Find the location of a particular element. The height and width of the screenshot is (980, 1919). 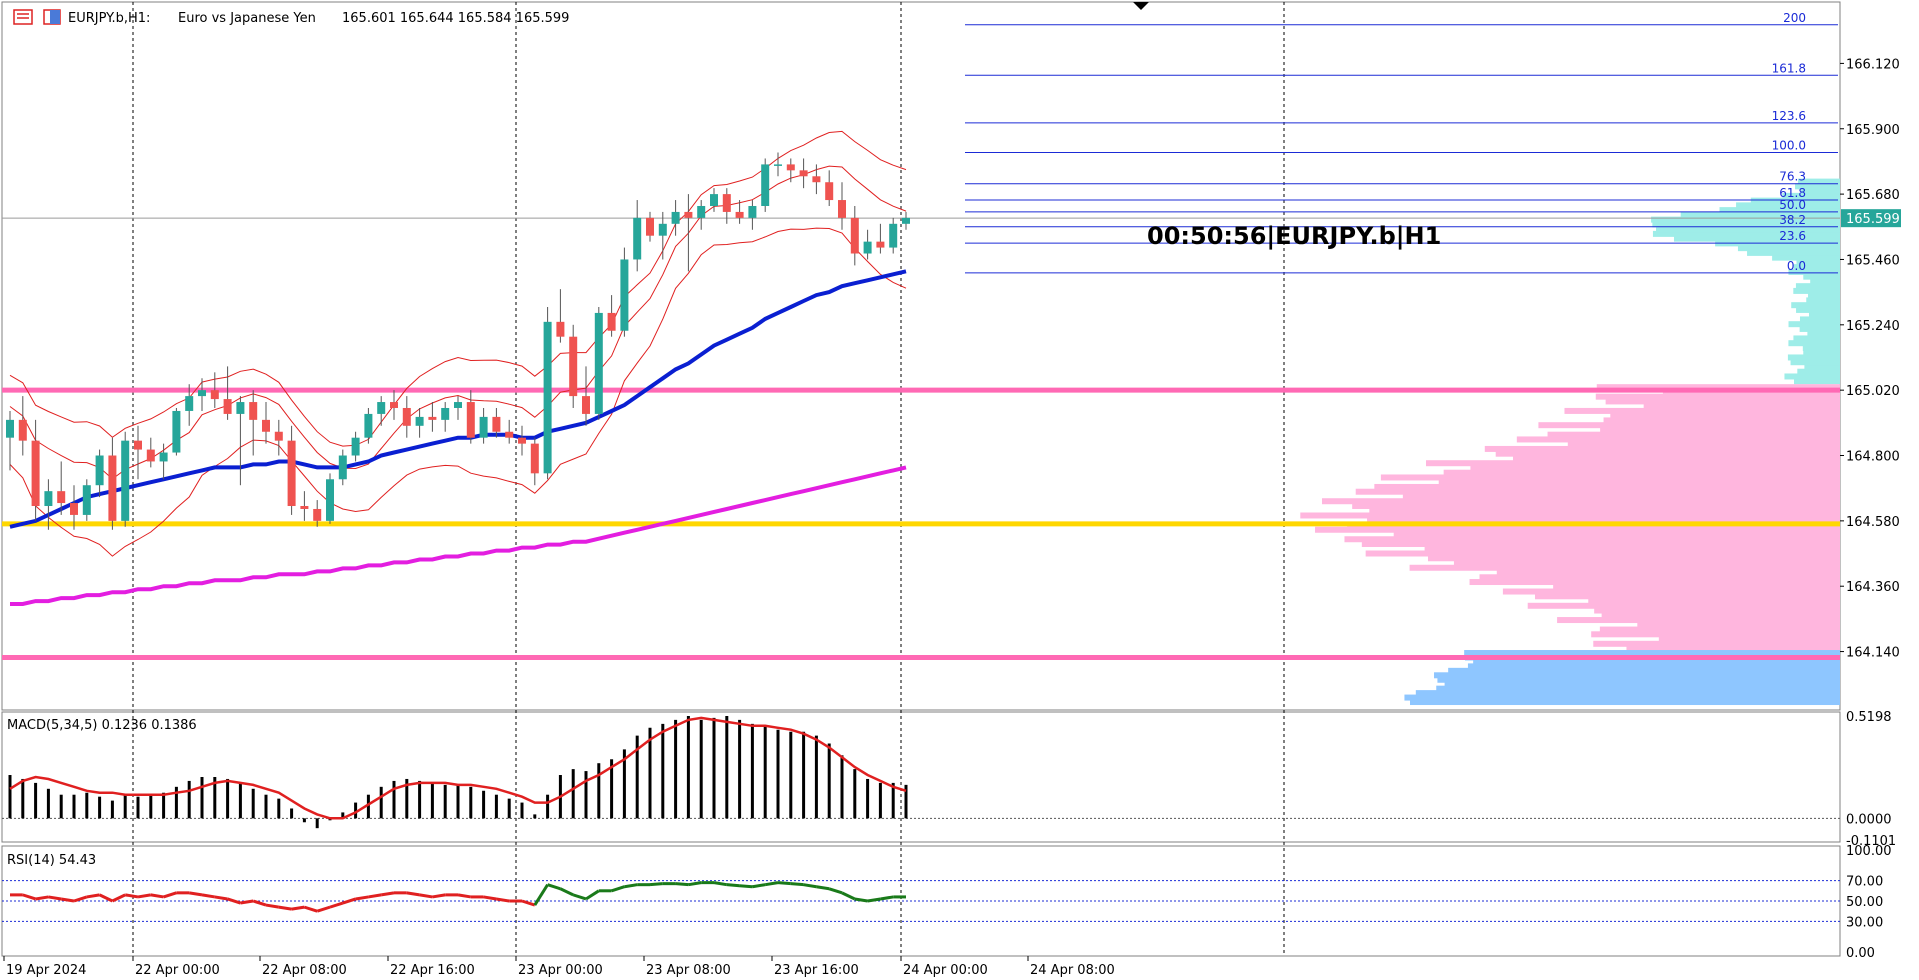

time-axis-label: 23 Apr 00:00 is located at coordinates (560, 970).